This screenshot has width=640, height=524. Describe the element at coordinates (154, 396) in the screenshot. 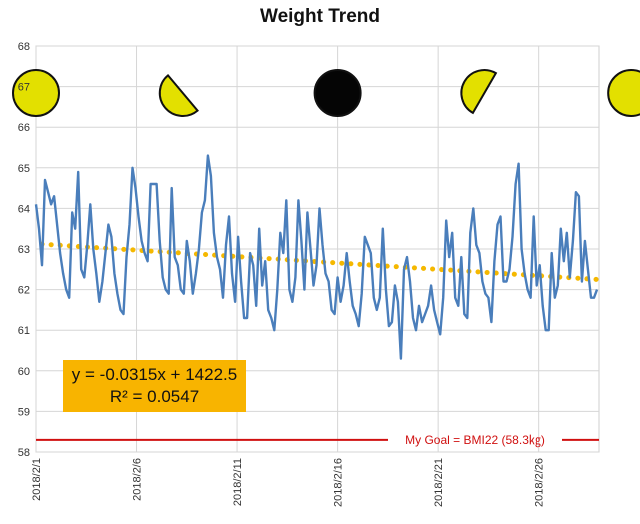

I see `trendline-r-squared: R² = 0.0547` at that location.